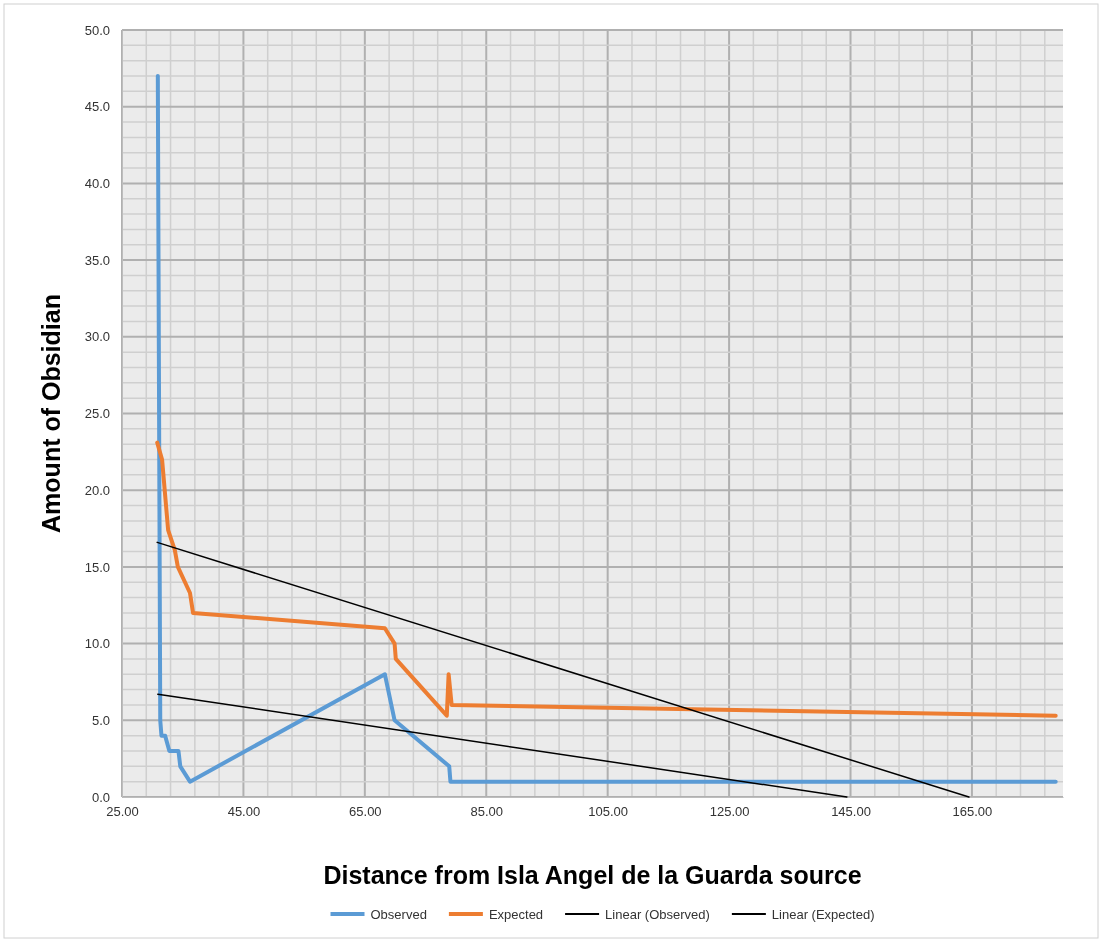 The image size is (1104, 943). What do you see at coordinates (851, 812) in the screenshot?
I see `x-tick-label: 145.00` at bounding box center [851, 812].